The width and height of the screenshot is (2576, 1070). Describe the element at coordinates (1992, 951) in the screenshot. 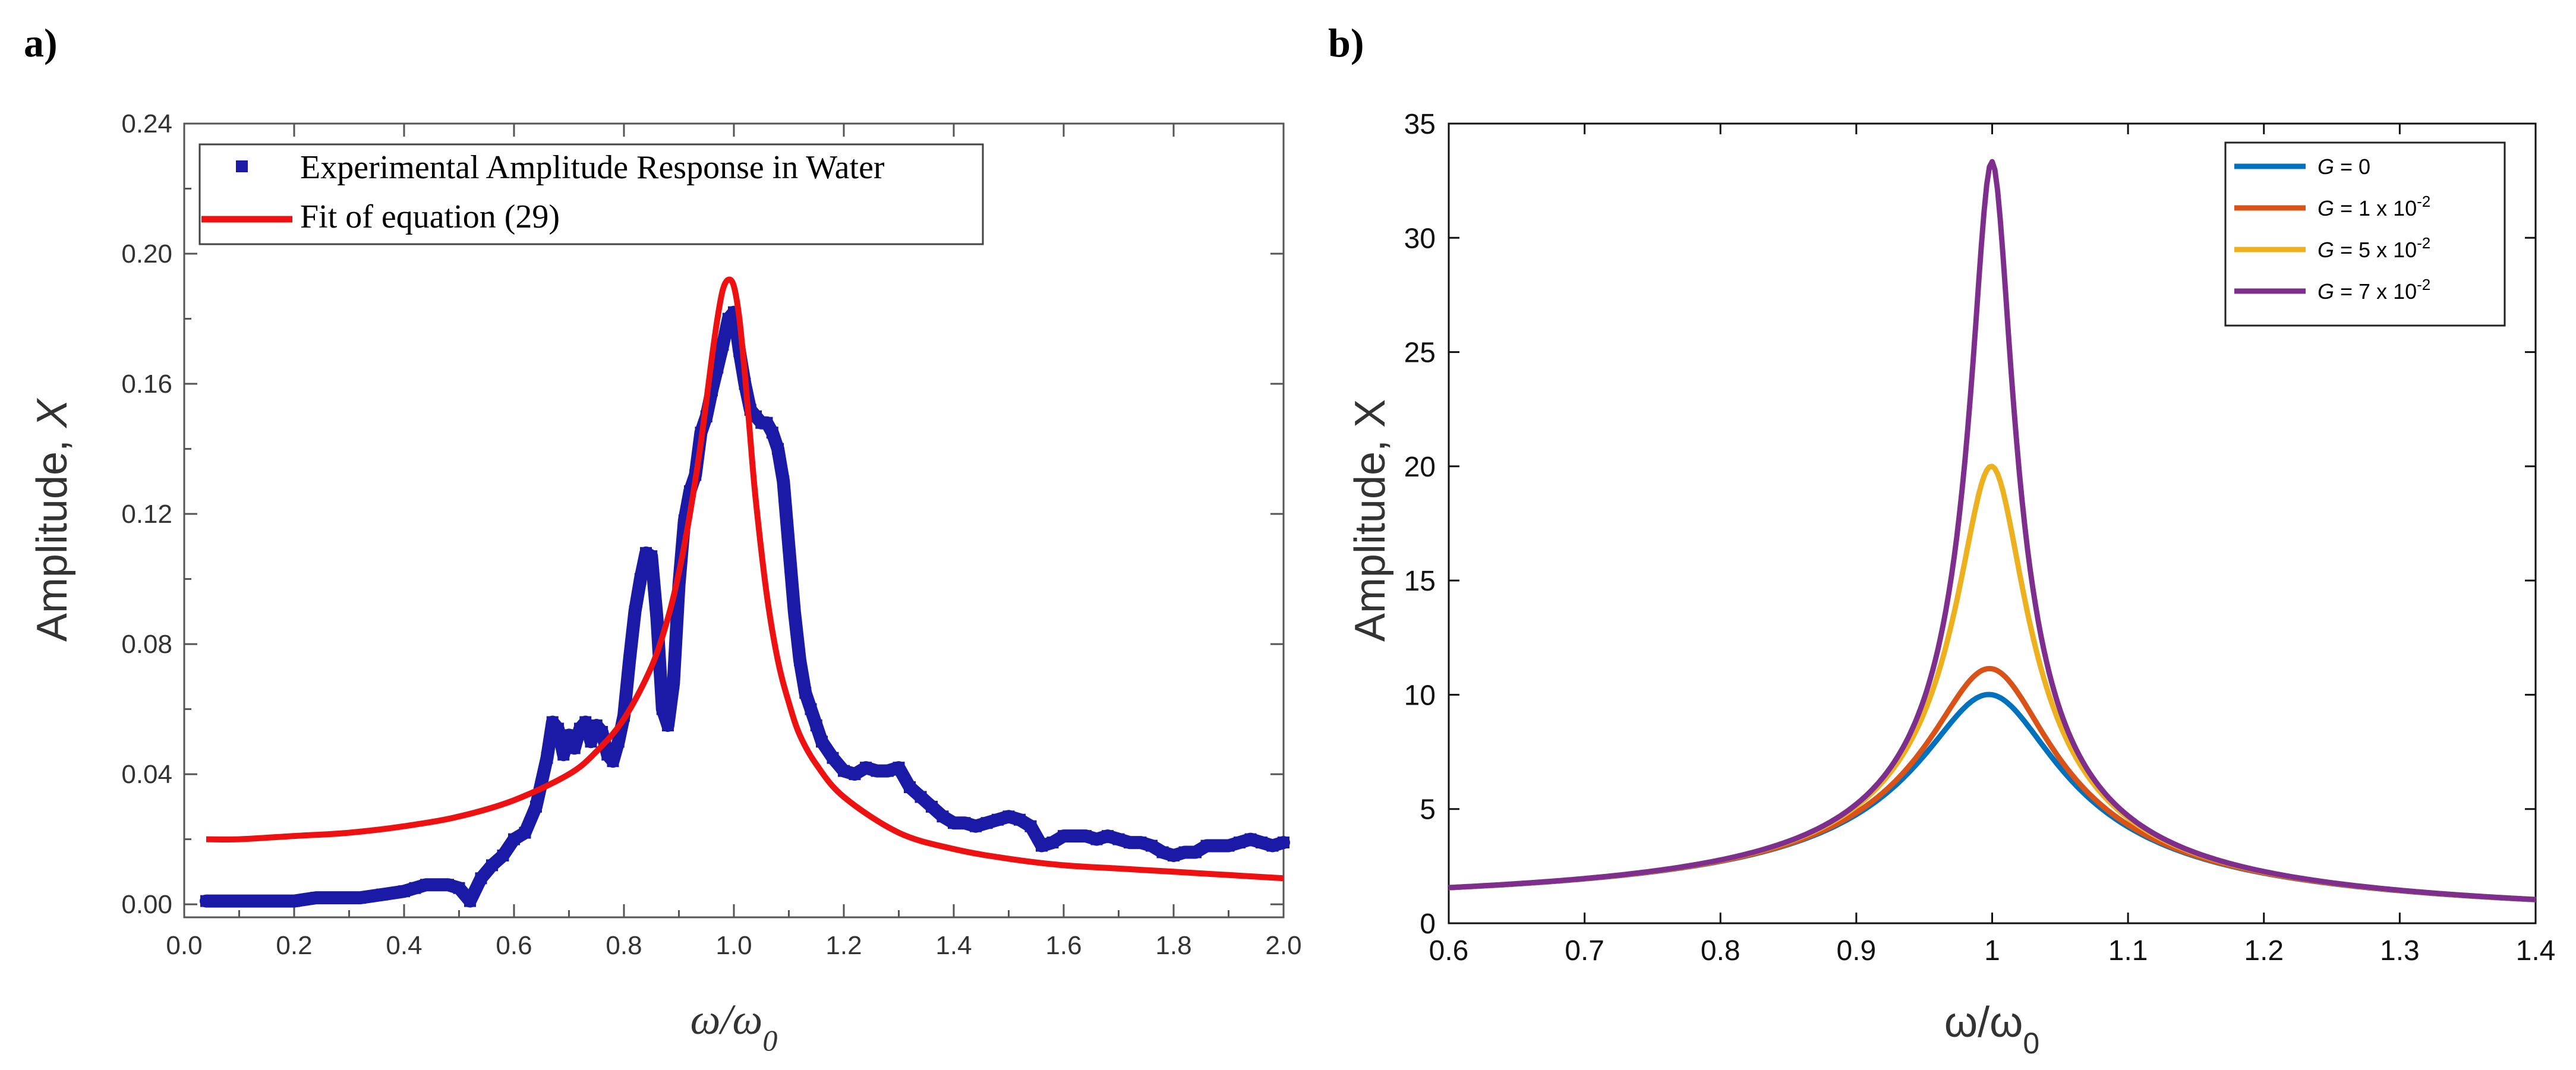

I see `x-tick-label: 1` at that location.